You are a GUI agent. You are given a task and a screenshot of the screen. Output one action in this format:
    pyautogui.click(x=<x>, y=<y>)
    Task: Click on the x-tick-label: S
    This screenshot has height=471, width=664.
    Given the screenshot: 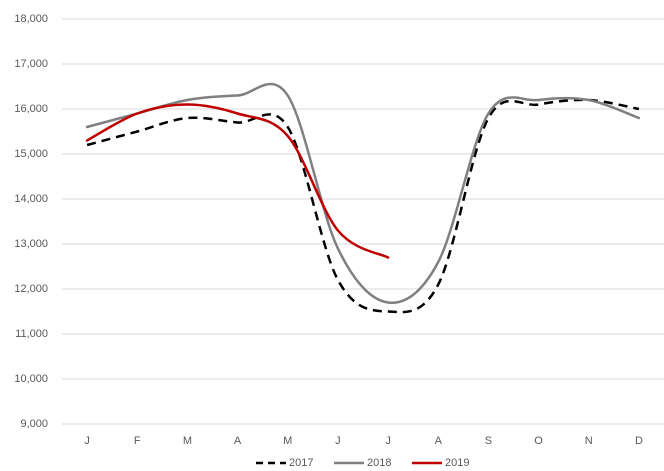 What is the action you would take?
    pyautogui.click(x=488, y=441)
    